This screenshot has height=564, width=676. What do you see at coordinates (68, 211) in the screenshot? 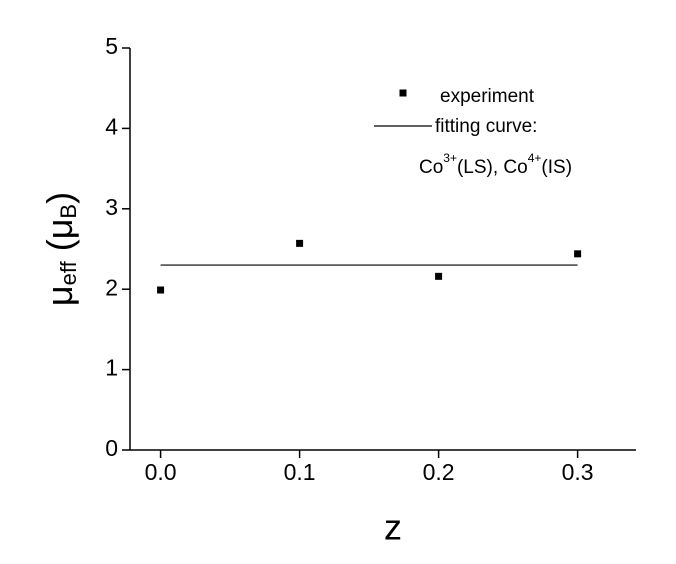
I see `y-label-sub: B` at bounding box center [68, 211].